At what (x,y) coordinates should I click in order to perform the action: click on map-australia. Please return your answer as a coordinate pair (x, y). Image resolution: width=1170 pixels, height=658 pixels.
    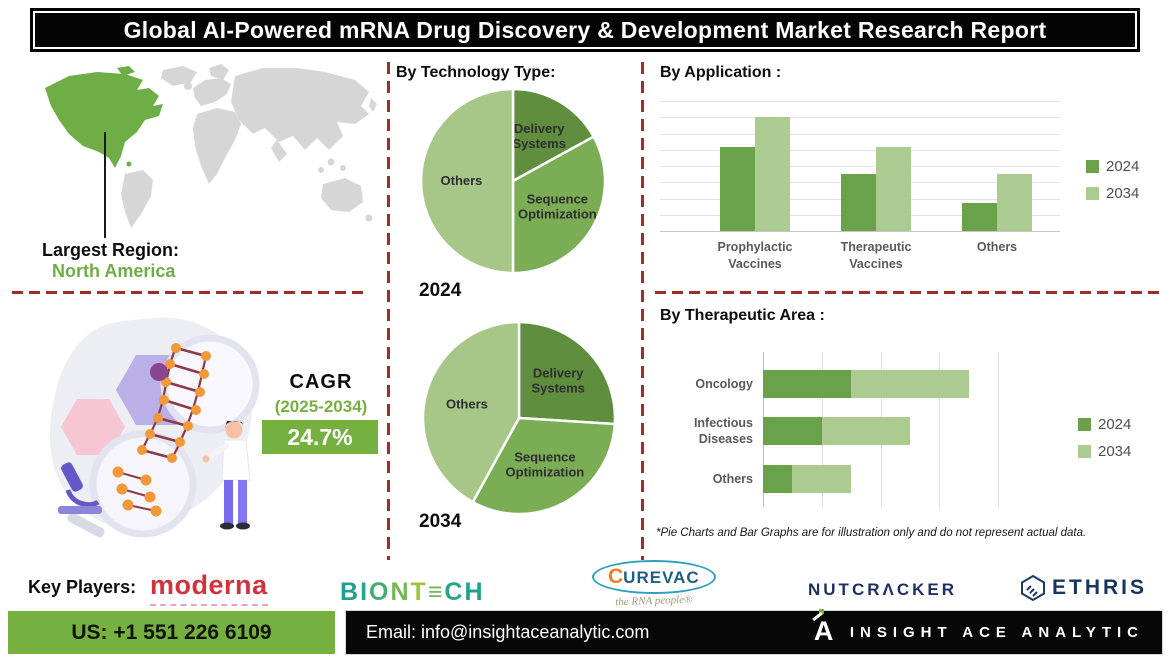
    Looking at the image, I should click on (342, 195).